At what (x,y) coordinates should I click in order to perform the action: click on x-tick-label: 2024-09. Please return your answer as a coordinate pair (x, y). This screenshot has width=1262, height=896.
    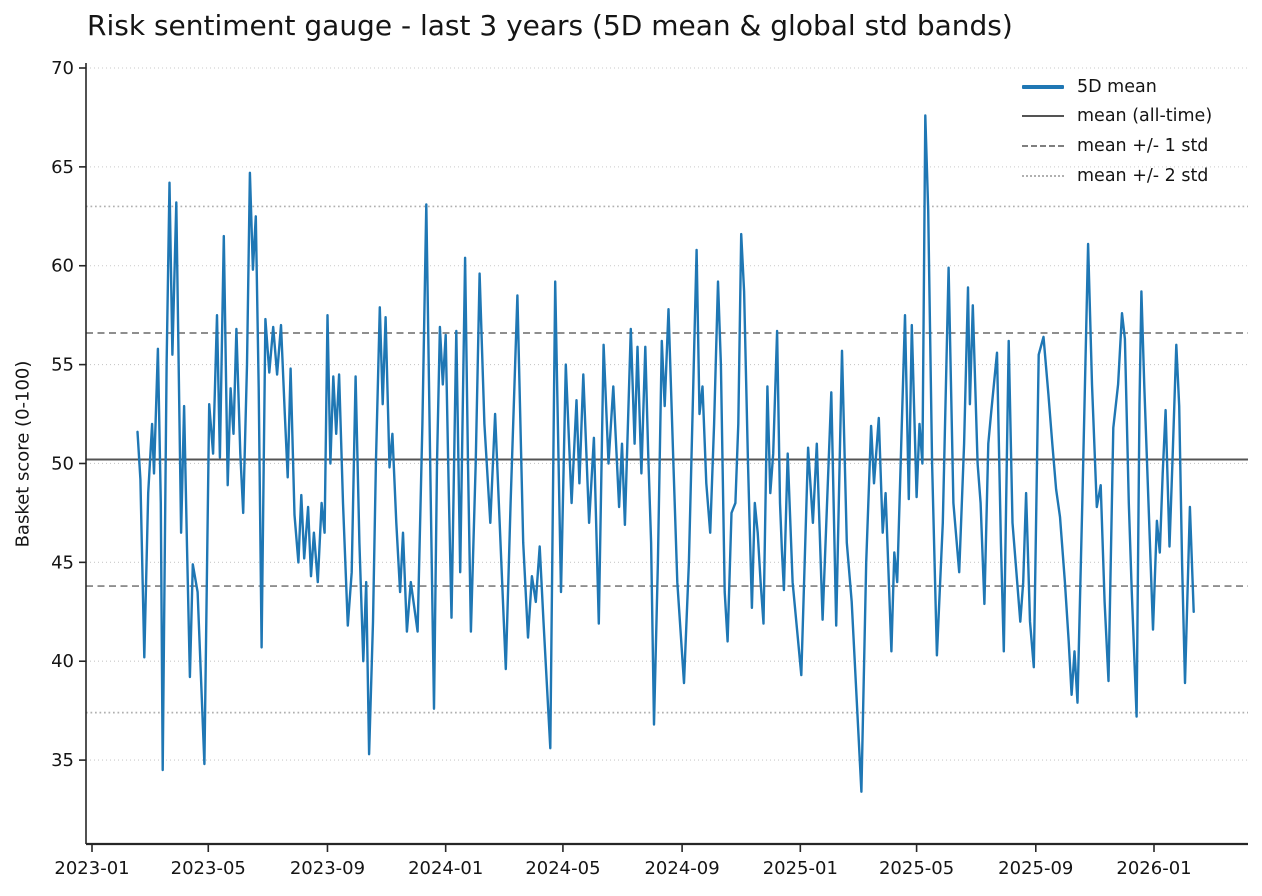
    Looking at the image, I should click on (681, 868).